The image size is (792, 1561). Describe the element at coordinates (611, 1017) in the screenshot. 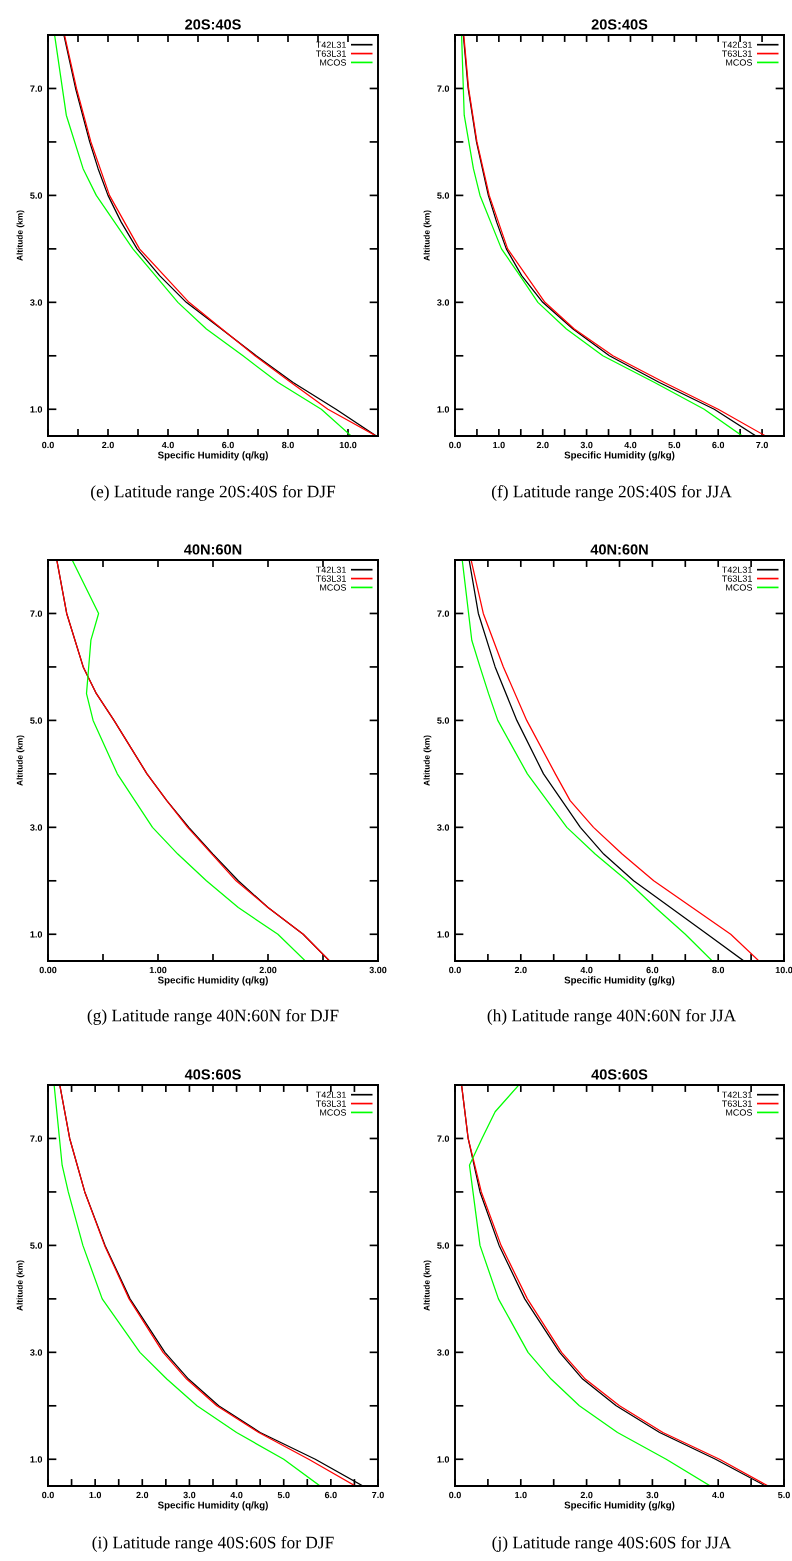

I see `text: (h) Latitude range 40N:60N for JJA` at that location.